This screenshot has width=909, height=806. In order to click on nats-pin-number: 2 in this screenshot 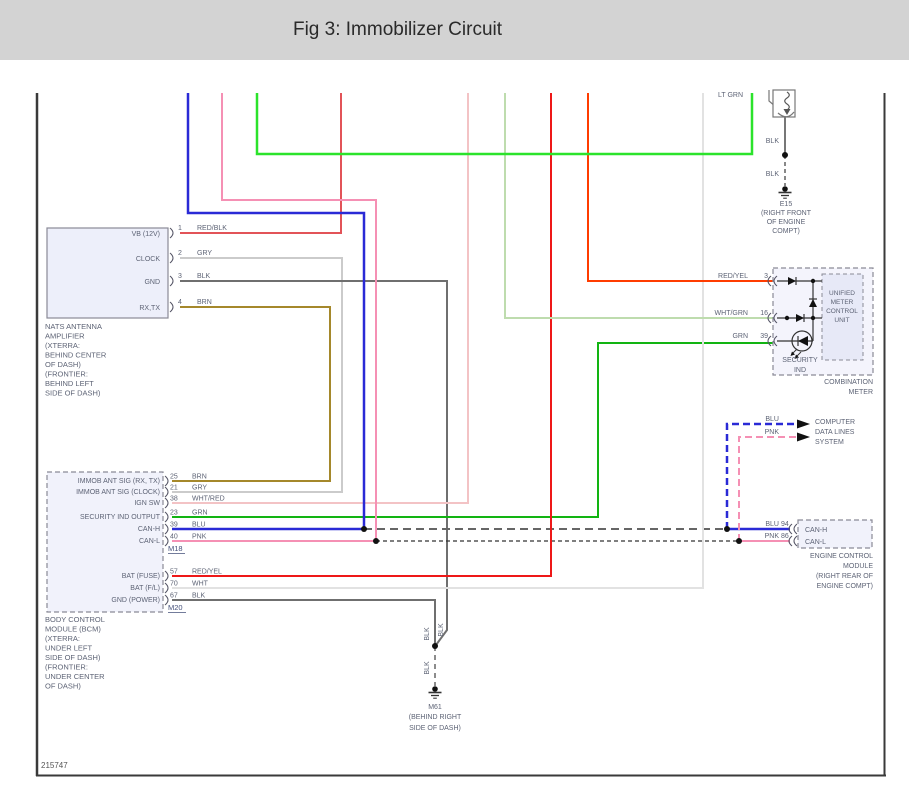, I will do `click(180, 253)`.